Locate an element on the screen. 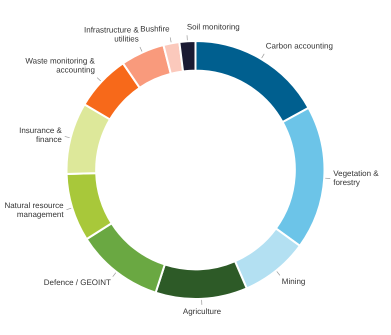 This screenshot has width=391, height=335. slice-label: Mining is located at coordinates (294, 281).